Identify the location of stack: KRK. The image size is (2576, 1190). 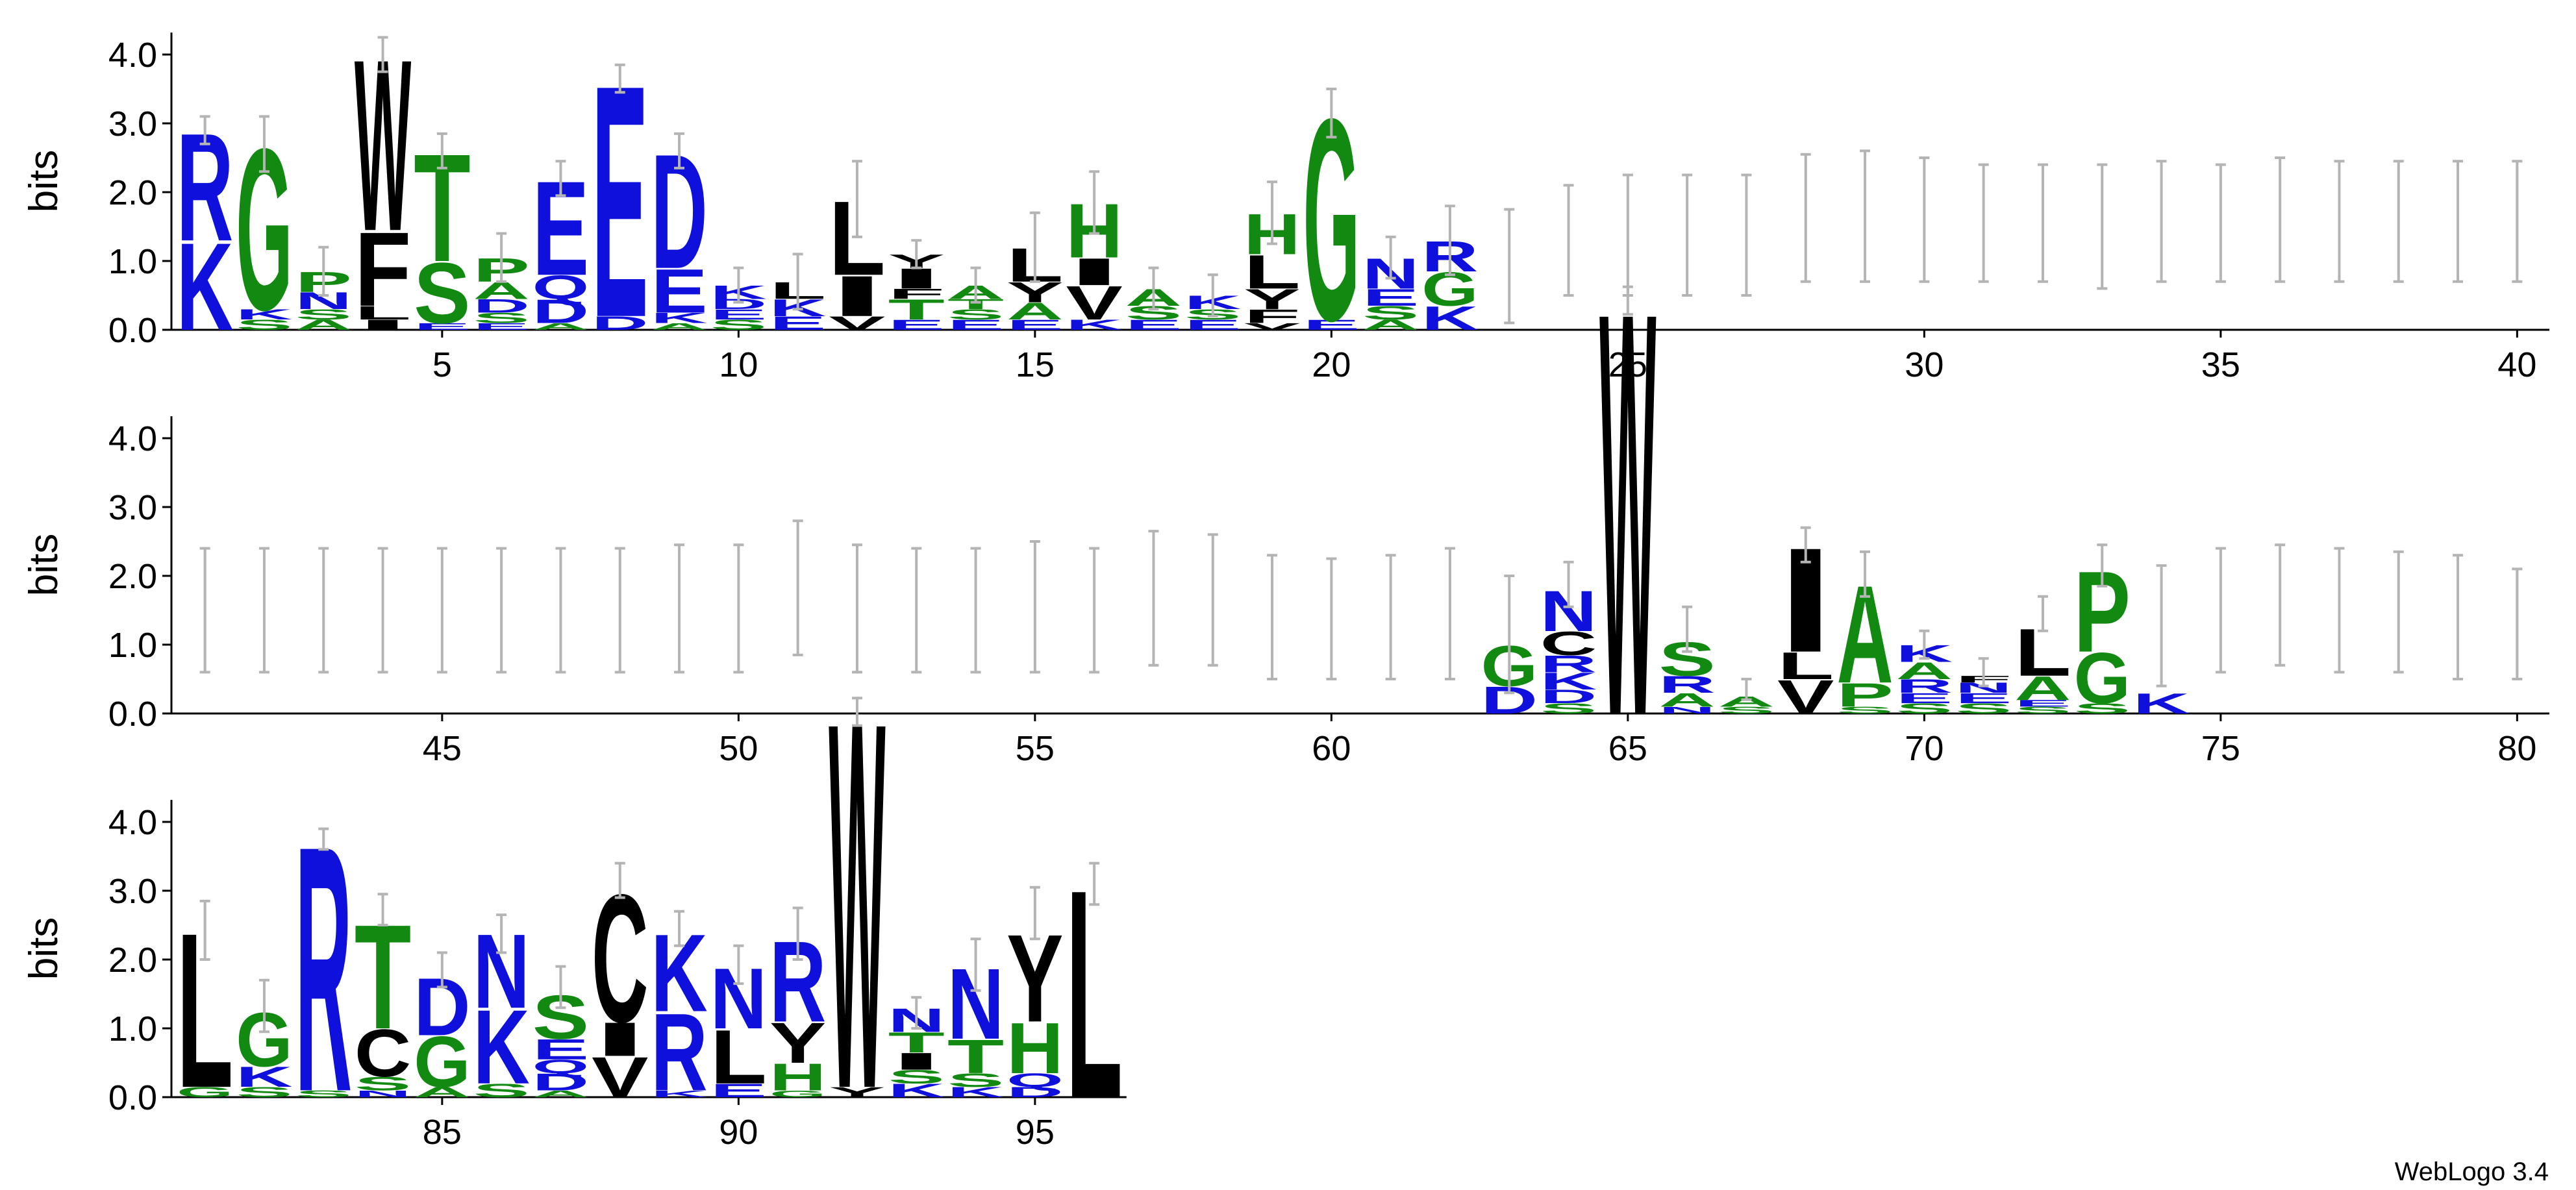
(679, 1012).